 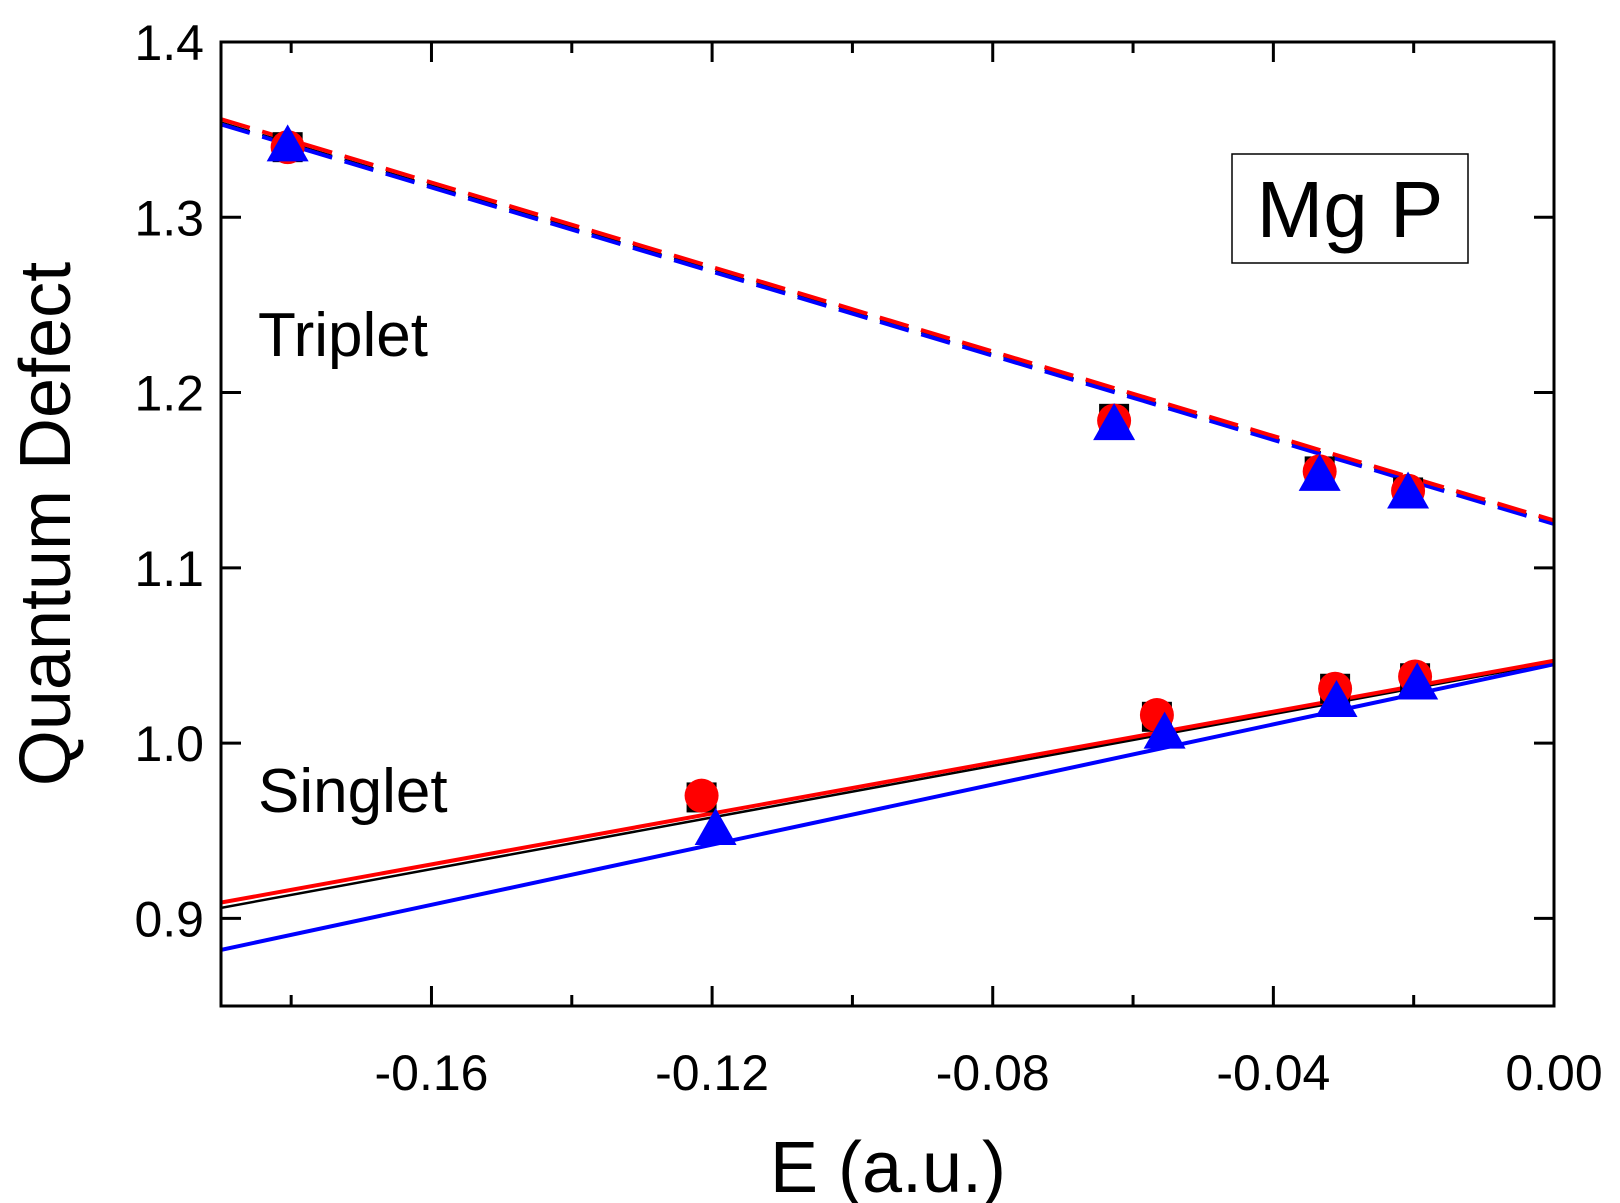 What do you see at coordinates (169, 218) in the screenshot?
I see `y-tick-label-4: 1.3` at bounding box center [169, 218].